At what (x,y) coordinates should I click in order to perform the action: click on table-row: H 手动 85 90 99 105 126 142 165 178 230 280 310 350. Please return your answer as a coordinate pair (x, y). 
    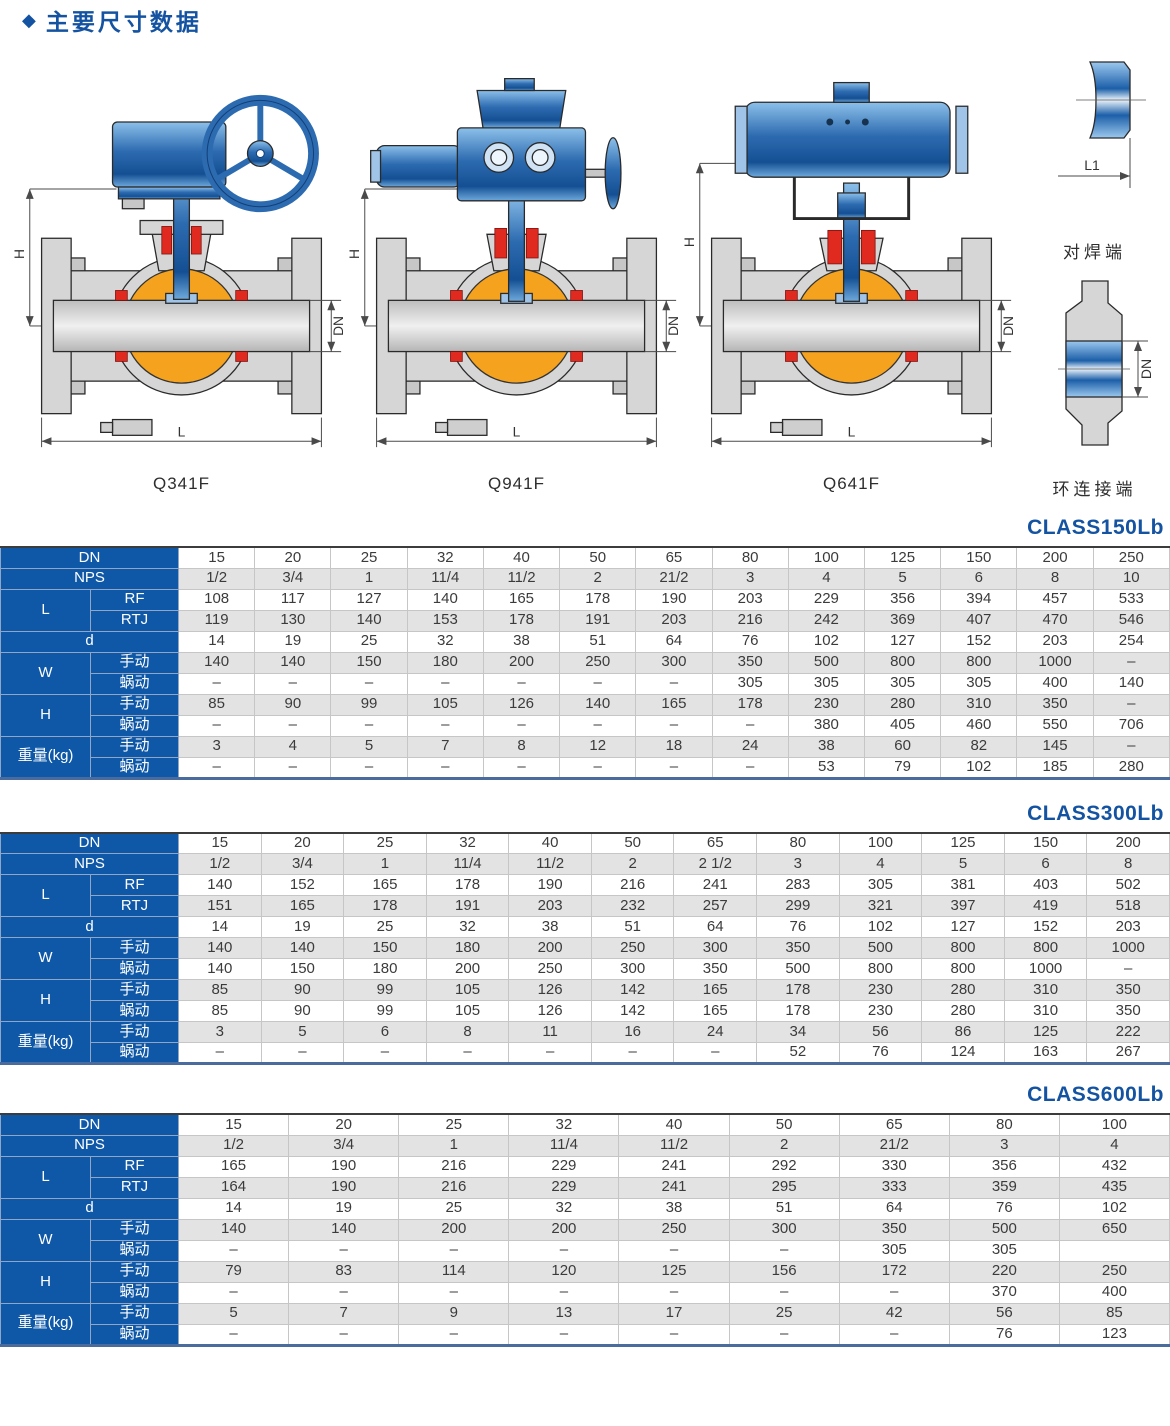
    Looking at the image, I should click on (585, 1000).